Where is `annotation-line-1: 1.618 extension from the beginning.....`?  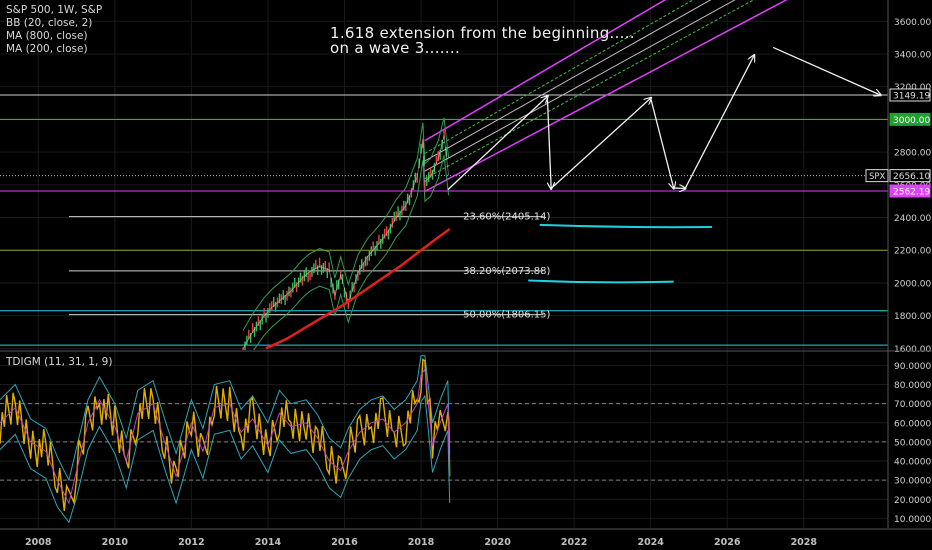
annotation-line-1: 1.618 extension from the beginning..... is located at coordinates (482, 33).